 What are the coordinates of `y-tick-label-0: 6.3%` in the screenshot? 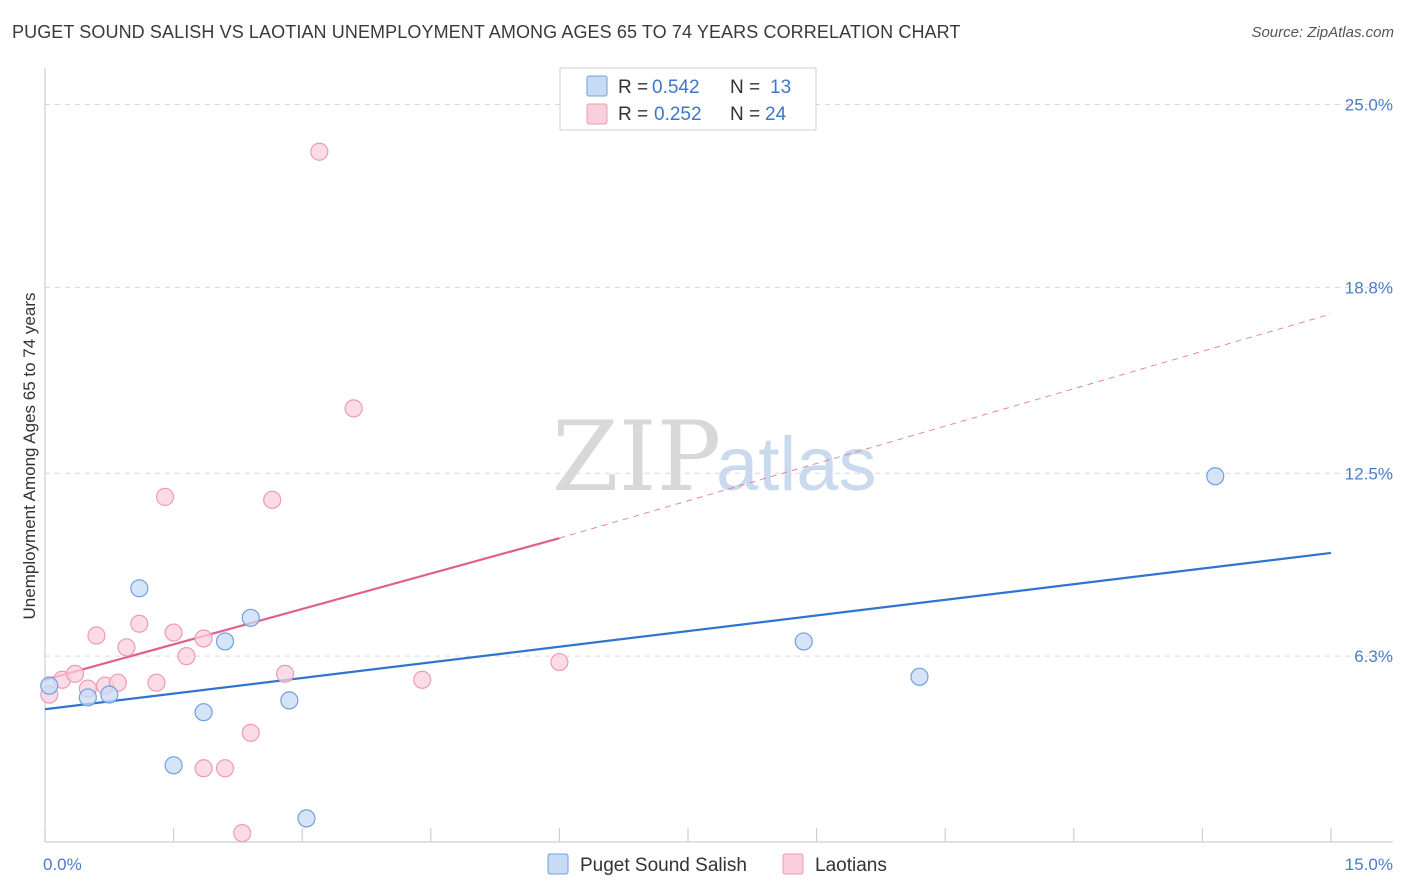 It's located at (1373, 656).